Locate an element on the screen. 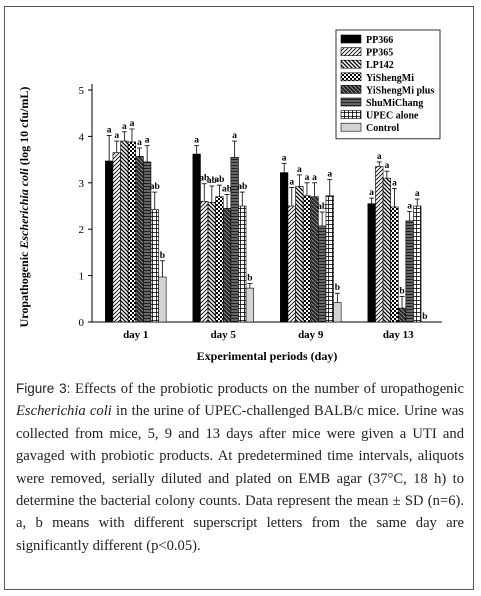  caption-label: Figure 3: is located at coordinates (43, 388).